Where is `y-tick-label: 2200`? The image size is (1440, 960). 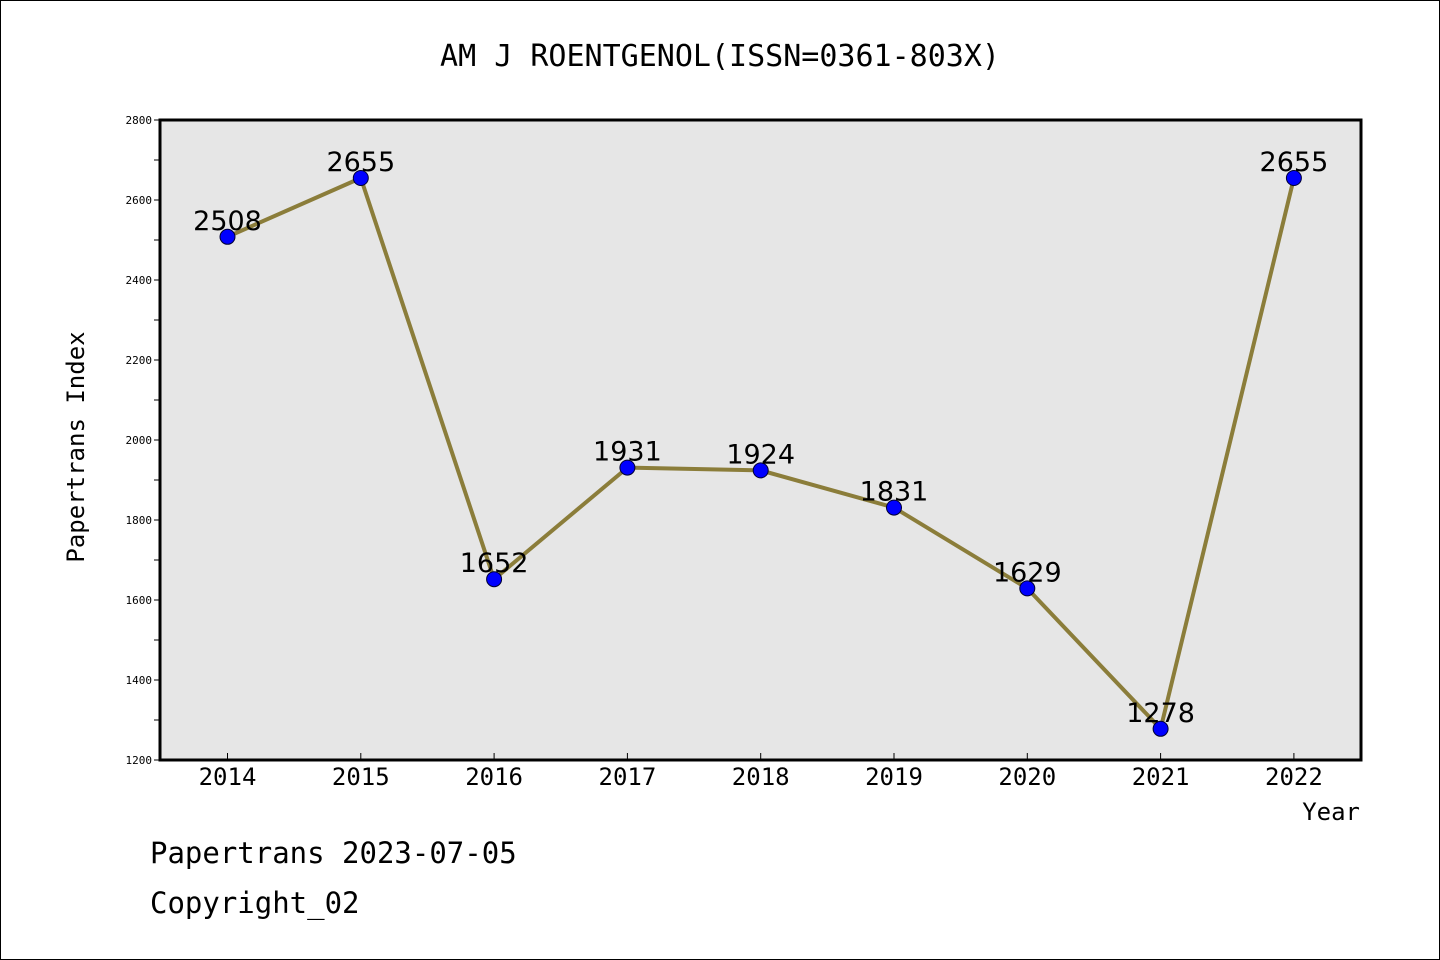 y-tick-label: 2200 is located at coordinates (139, 360).